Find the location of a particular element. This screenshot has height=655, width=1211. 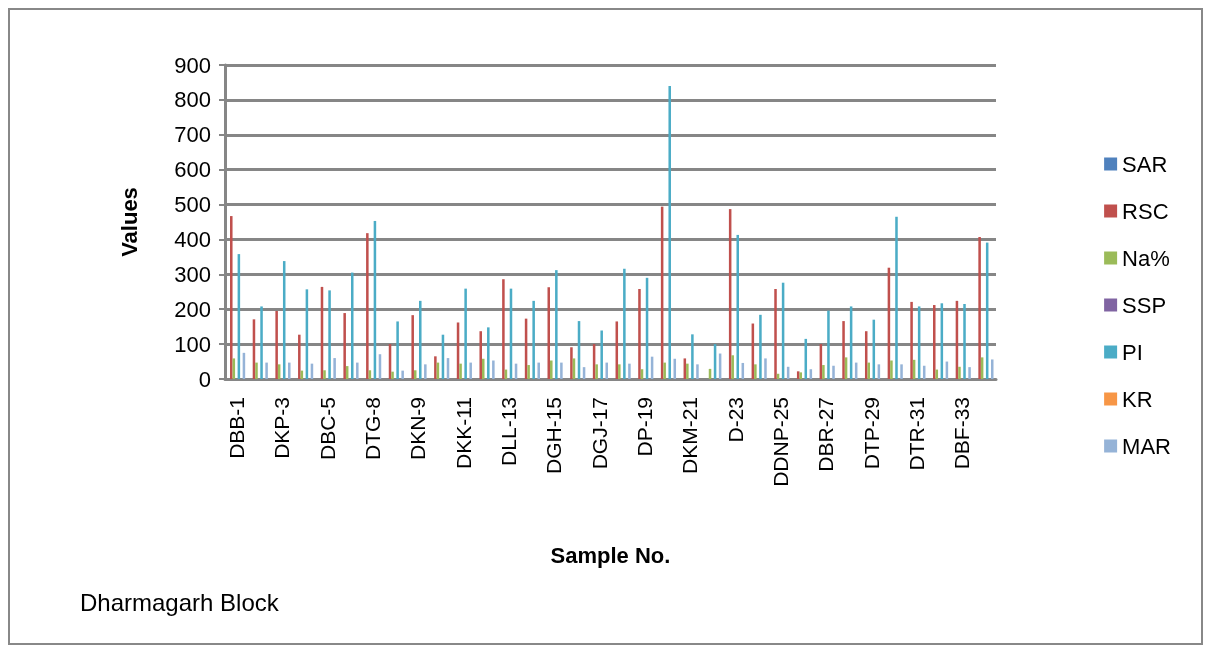

y-tick-label: 500 is located at coordinates (192, 205).